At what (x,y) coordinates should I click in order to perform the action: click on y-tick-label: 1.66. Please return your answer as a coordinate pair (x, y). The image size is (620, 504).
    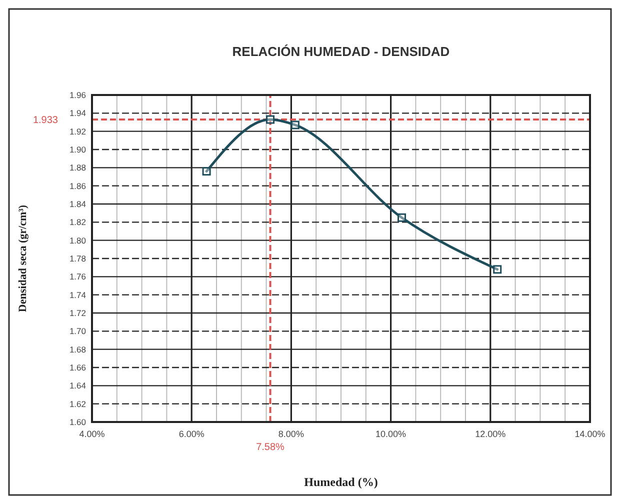
    Looking at the image, I should click on (77, 367).